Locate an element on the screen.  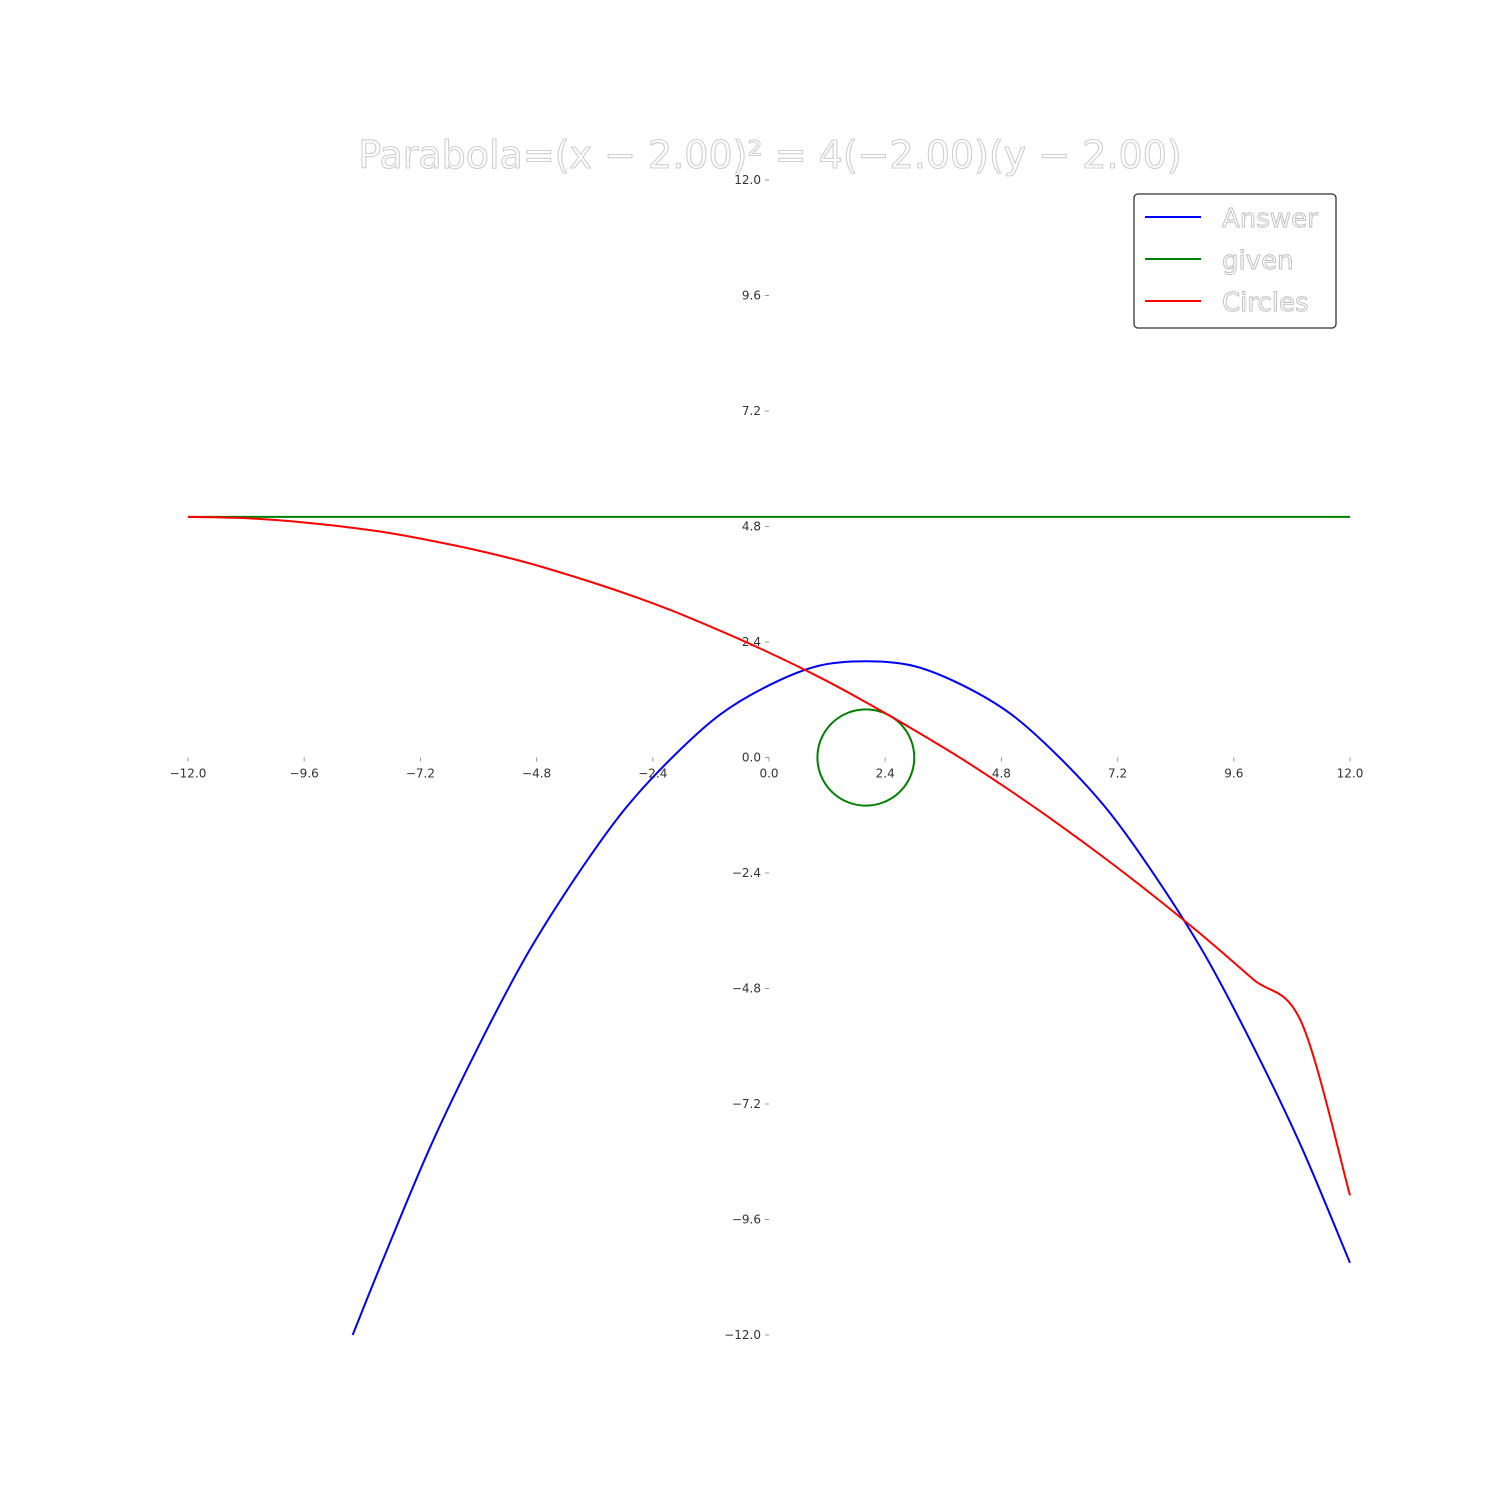
series-given-circle is located at coordinates (866, 757).